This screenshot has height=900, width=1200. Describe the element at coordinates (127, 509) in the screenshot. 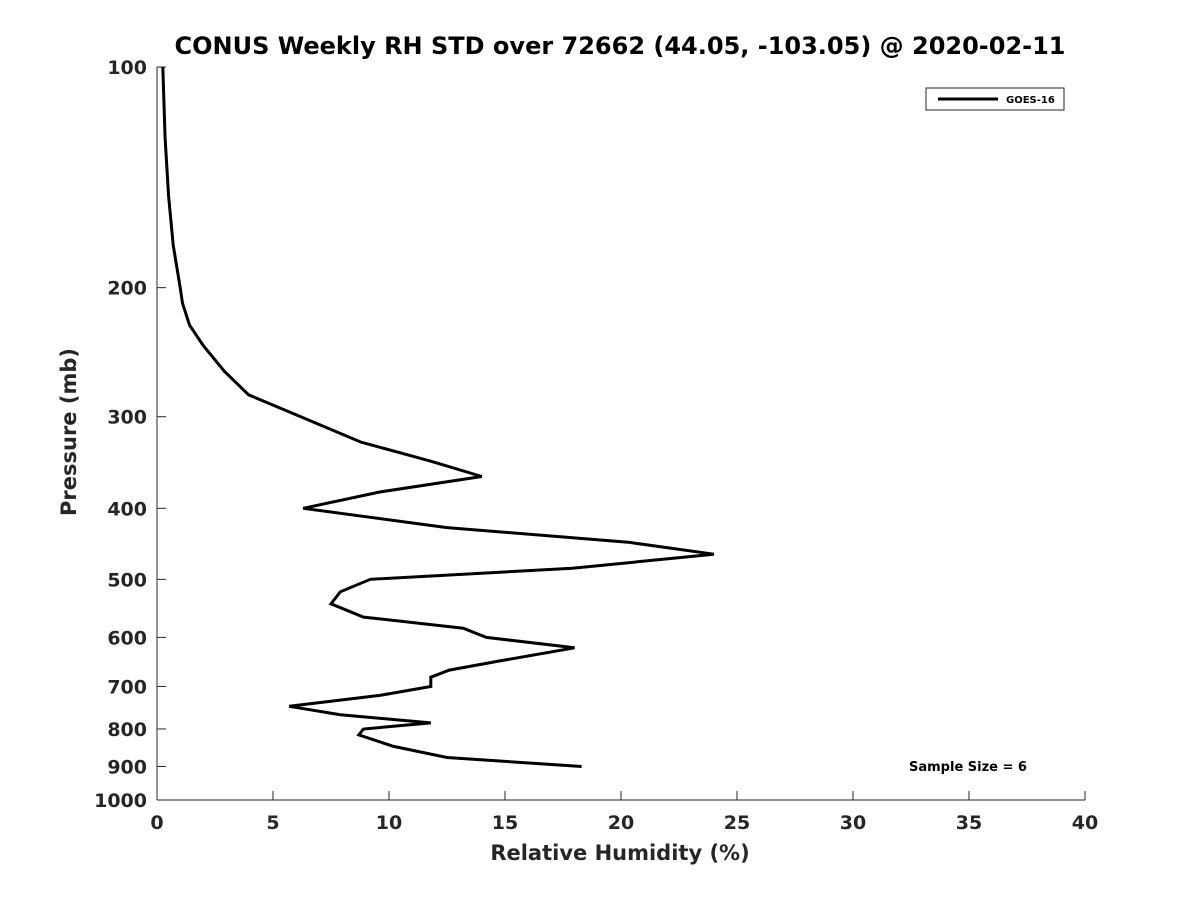

I see `y-tick-label: 400` at that location.